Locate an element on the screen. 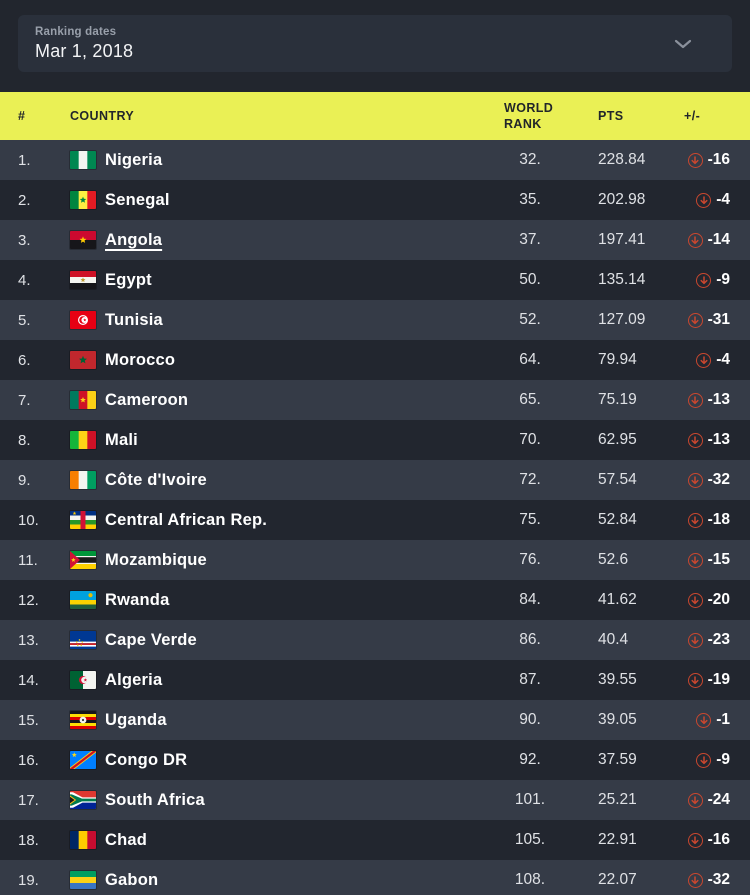  diff-value: -16 is located at coordinates (718, 159).